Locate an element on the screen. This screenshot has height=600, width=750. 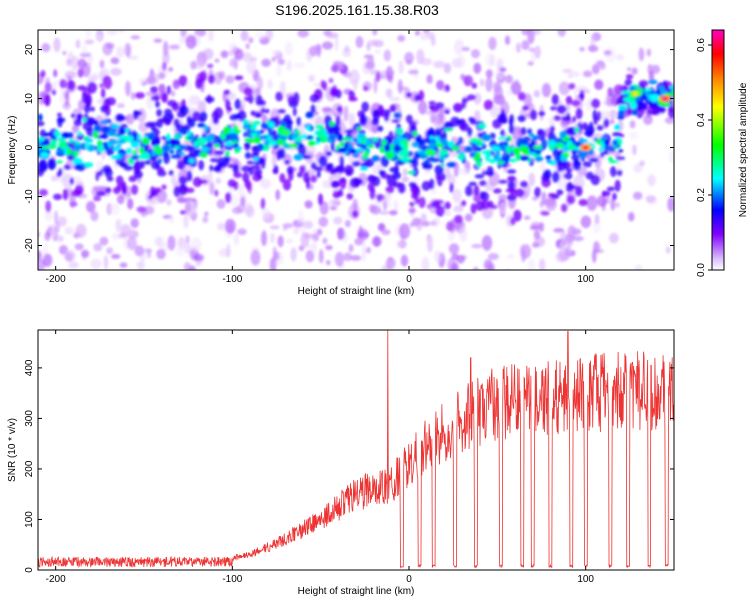
colorbar-tick-label: 0.0 is located at coordinates (701, 270).